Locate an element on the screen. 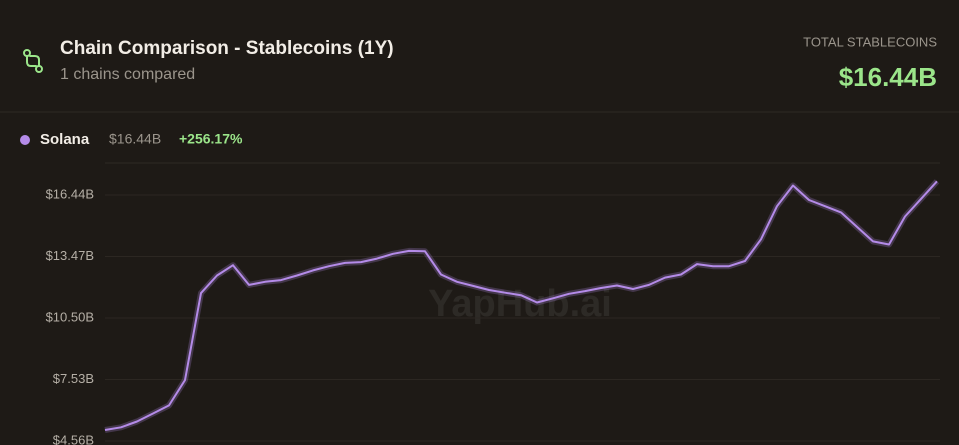 The width and height of the screenshot is (959, 445). legend-value: $16.44B is located at coordinates (135, 139).